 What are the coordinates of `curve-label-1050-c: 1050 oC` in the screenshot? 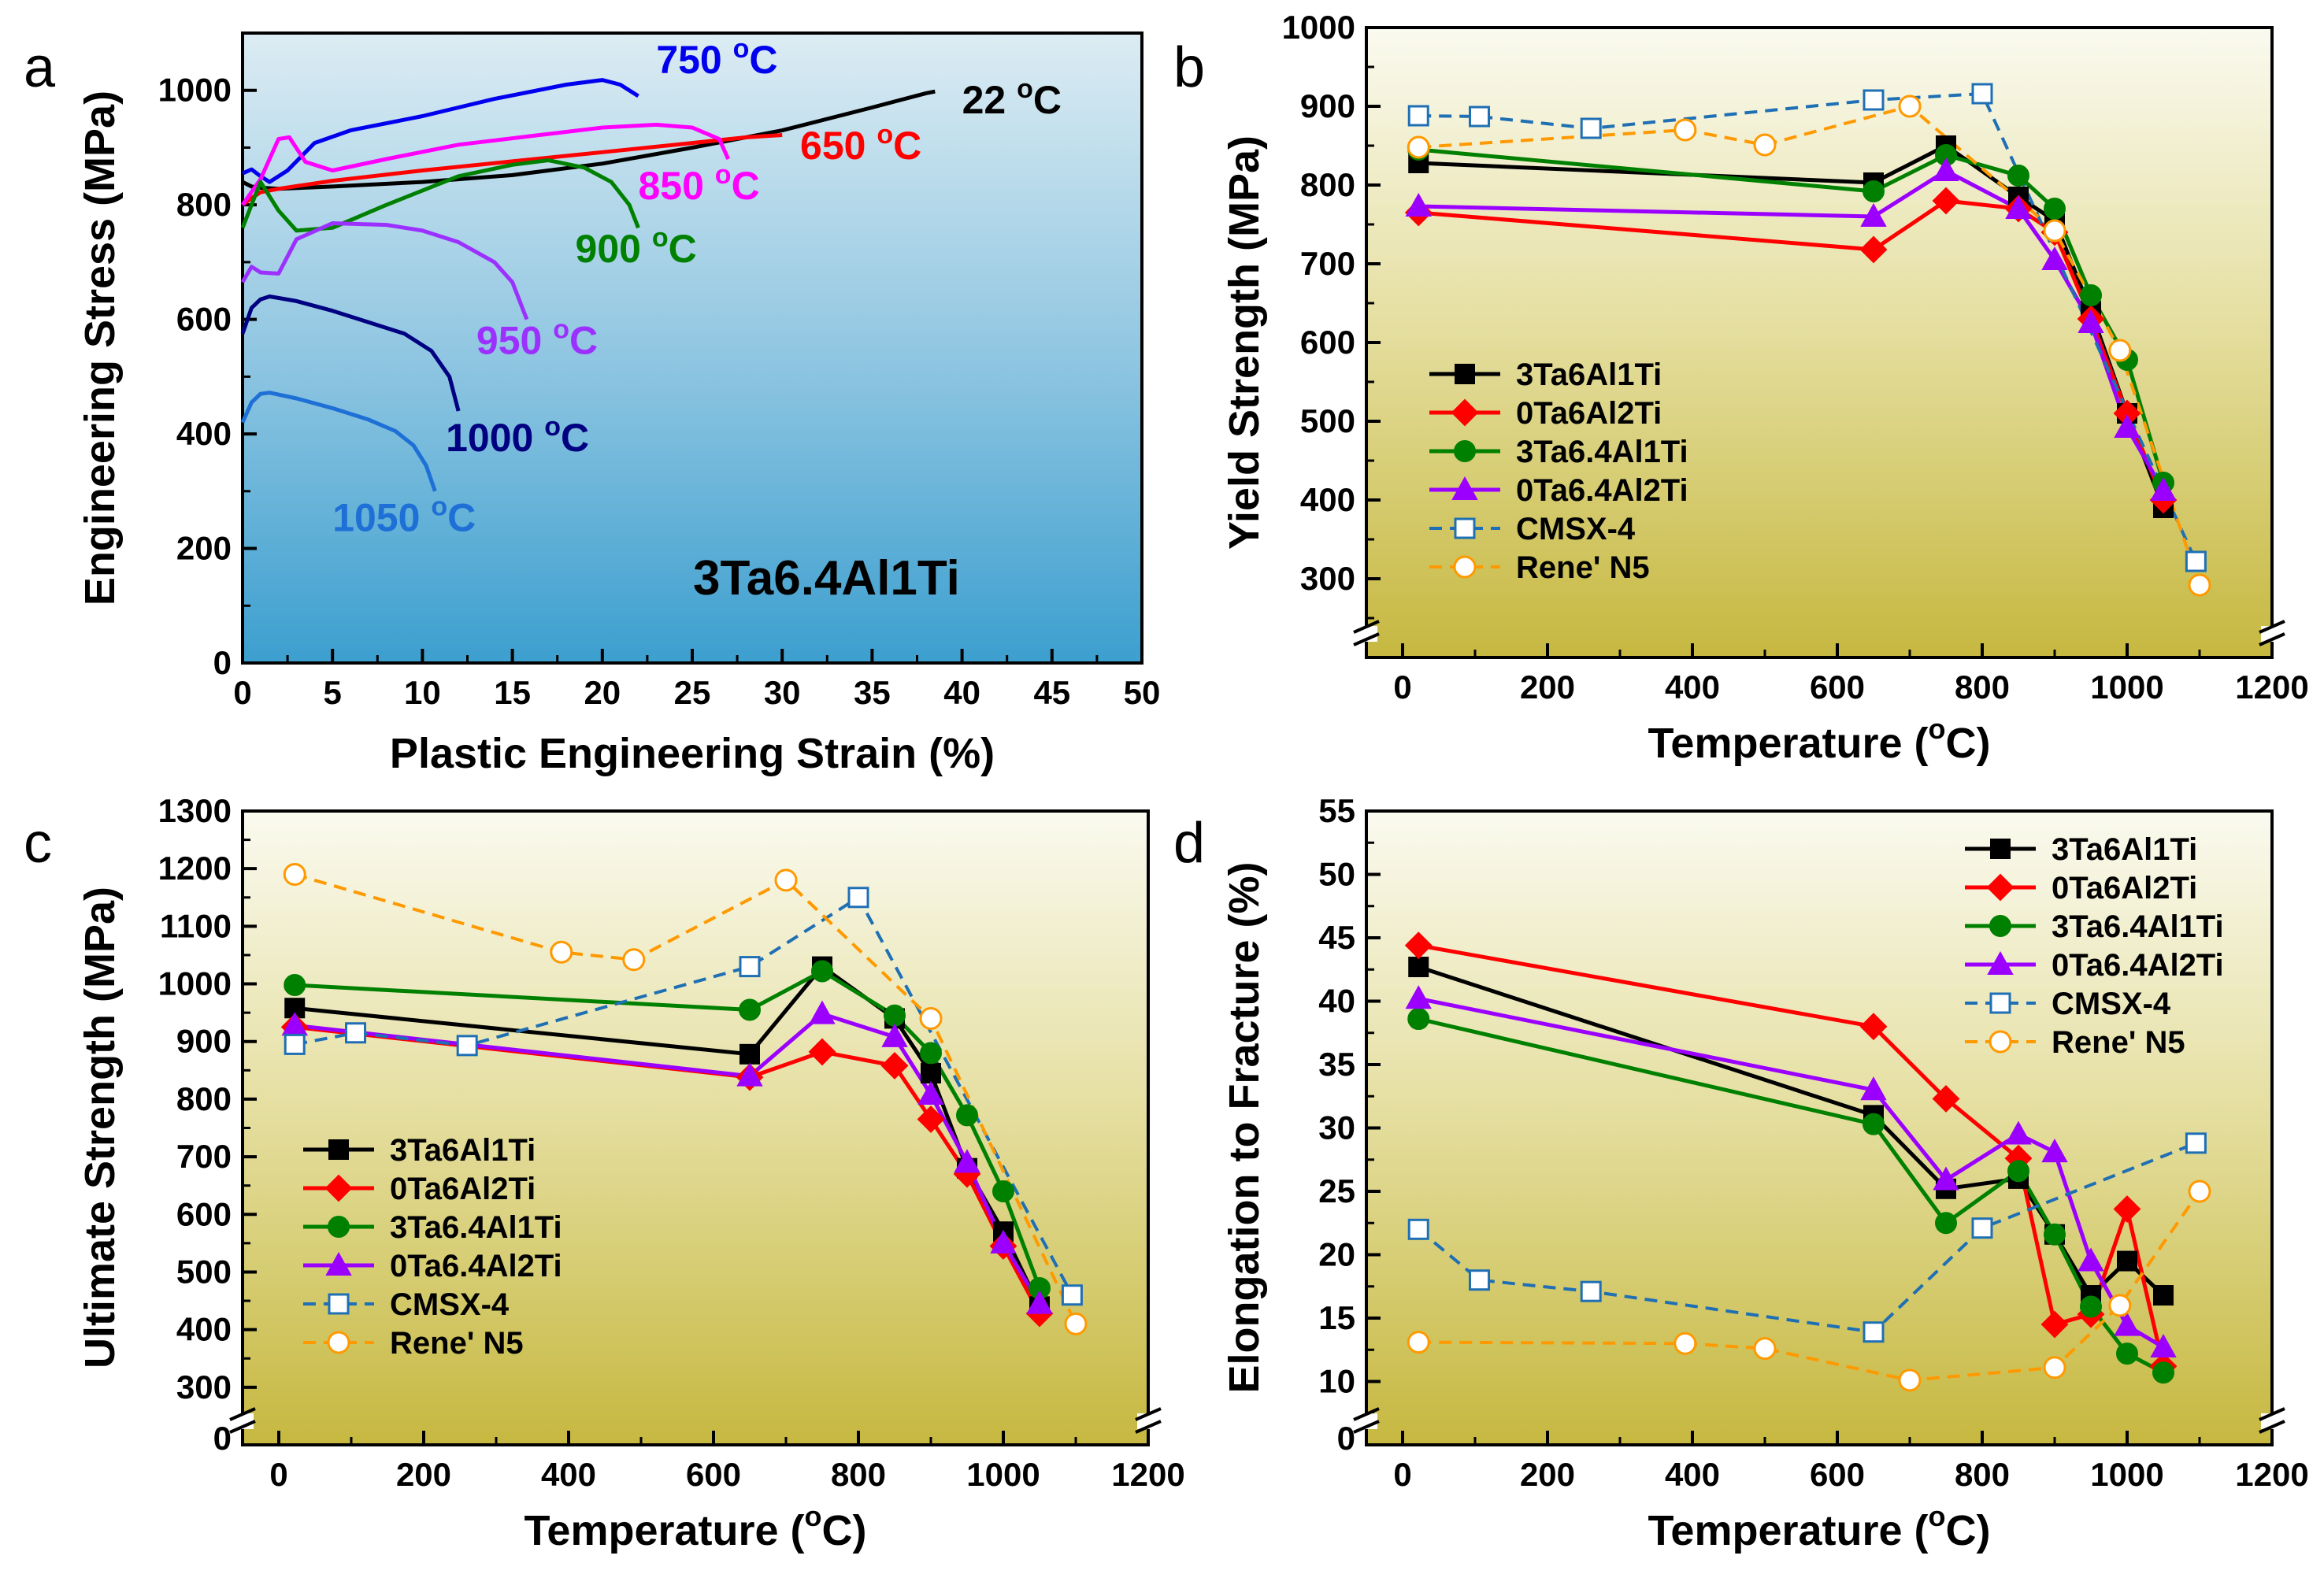 It's located at (404, 516).